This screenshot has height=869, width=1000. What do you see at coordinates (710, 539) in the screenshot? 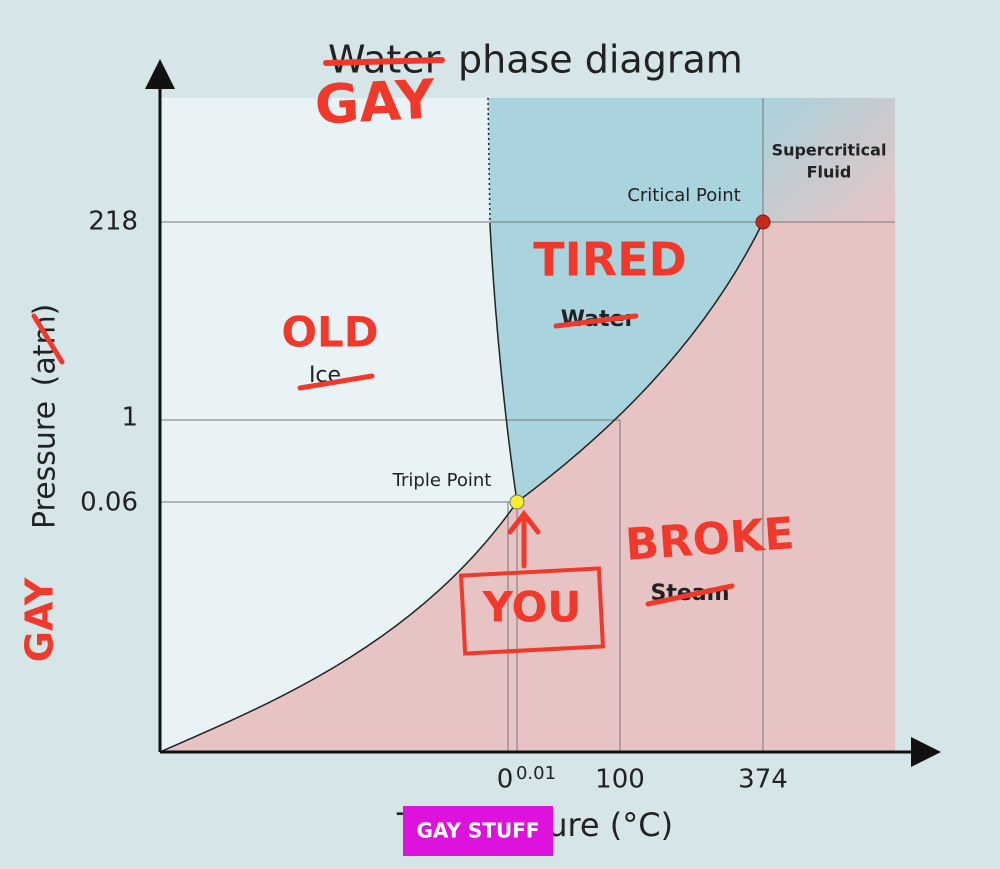
I see `region-scrawl: BROKE` at bounding box center [710, 539].